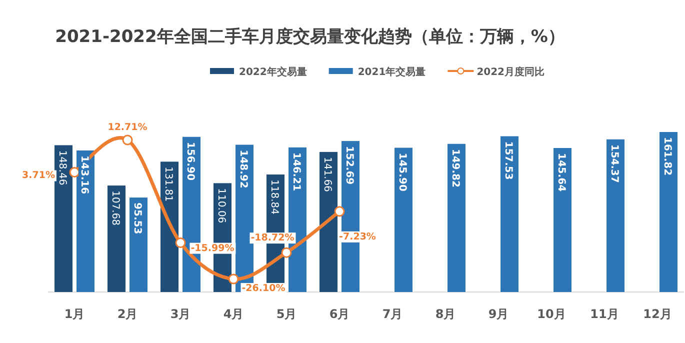  I want to click on x-tick-label: 2月, so click(127, 314).